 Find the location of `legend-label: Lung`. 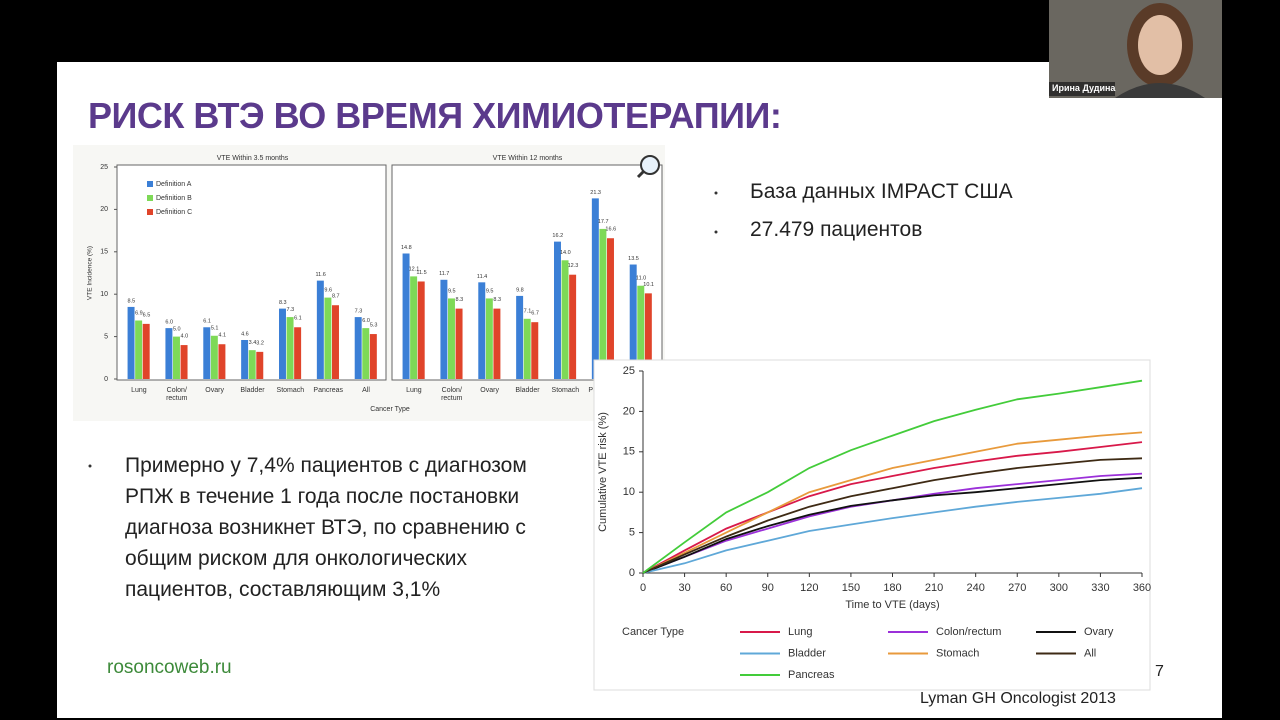

legend-label: Lung is located at coordinates (800, 632).